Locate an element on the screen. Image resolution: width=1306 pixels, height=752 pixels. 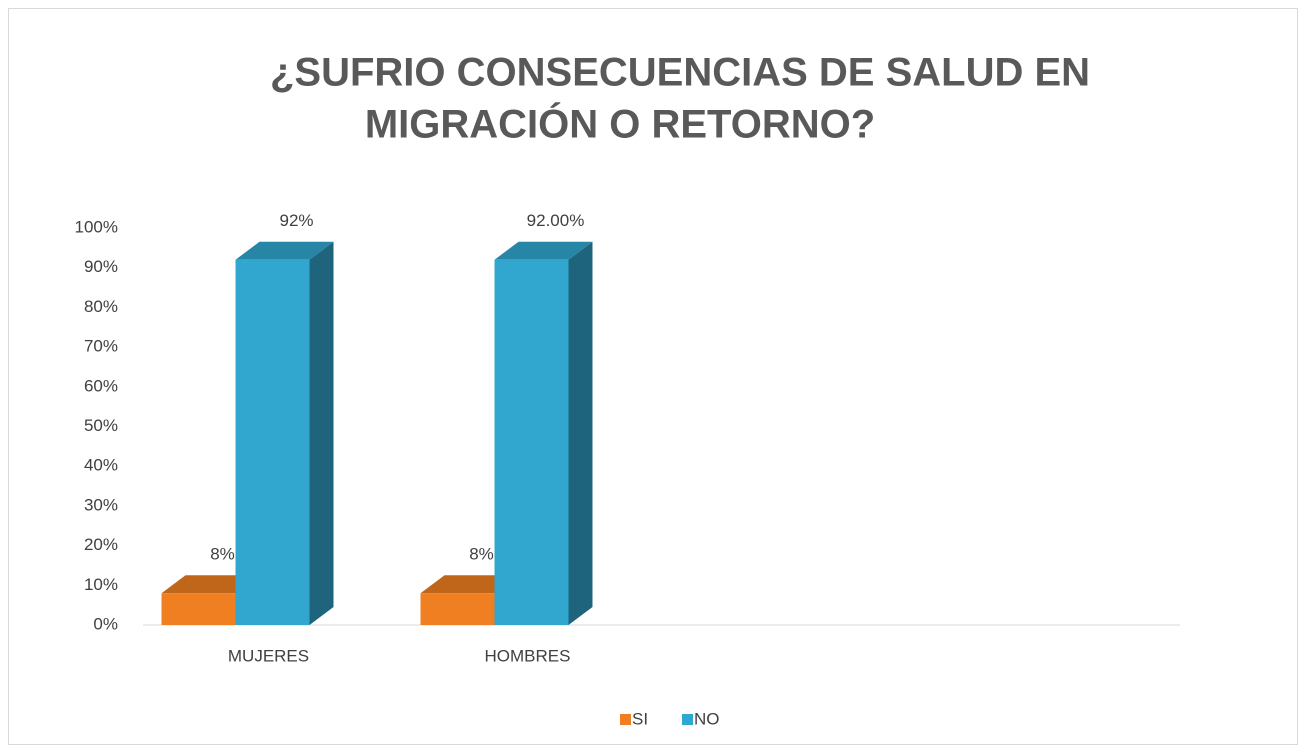
y-tick-label: 80% is located at coordinates (101, 306).